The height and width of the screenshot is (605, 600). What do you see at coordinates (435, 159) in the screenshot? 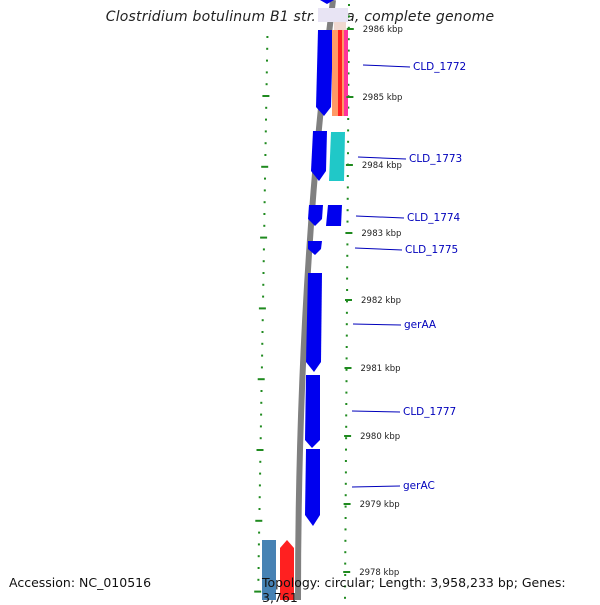
I see `gene-label: CLD_1773` at bounding box center [435, 159].